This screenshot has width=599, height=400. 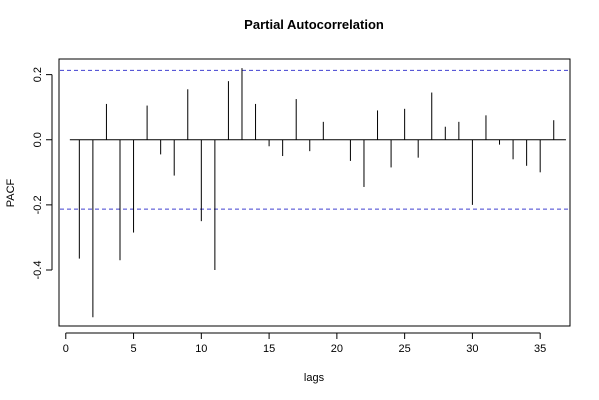 I want to click on y-tick-label: -0.2, so click(x=38, y=204).